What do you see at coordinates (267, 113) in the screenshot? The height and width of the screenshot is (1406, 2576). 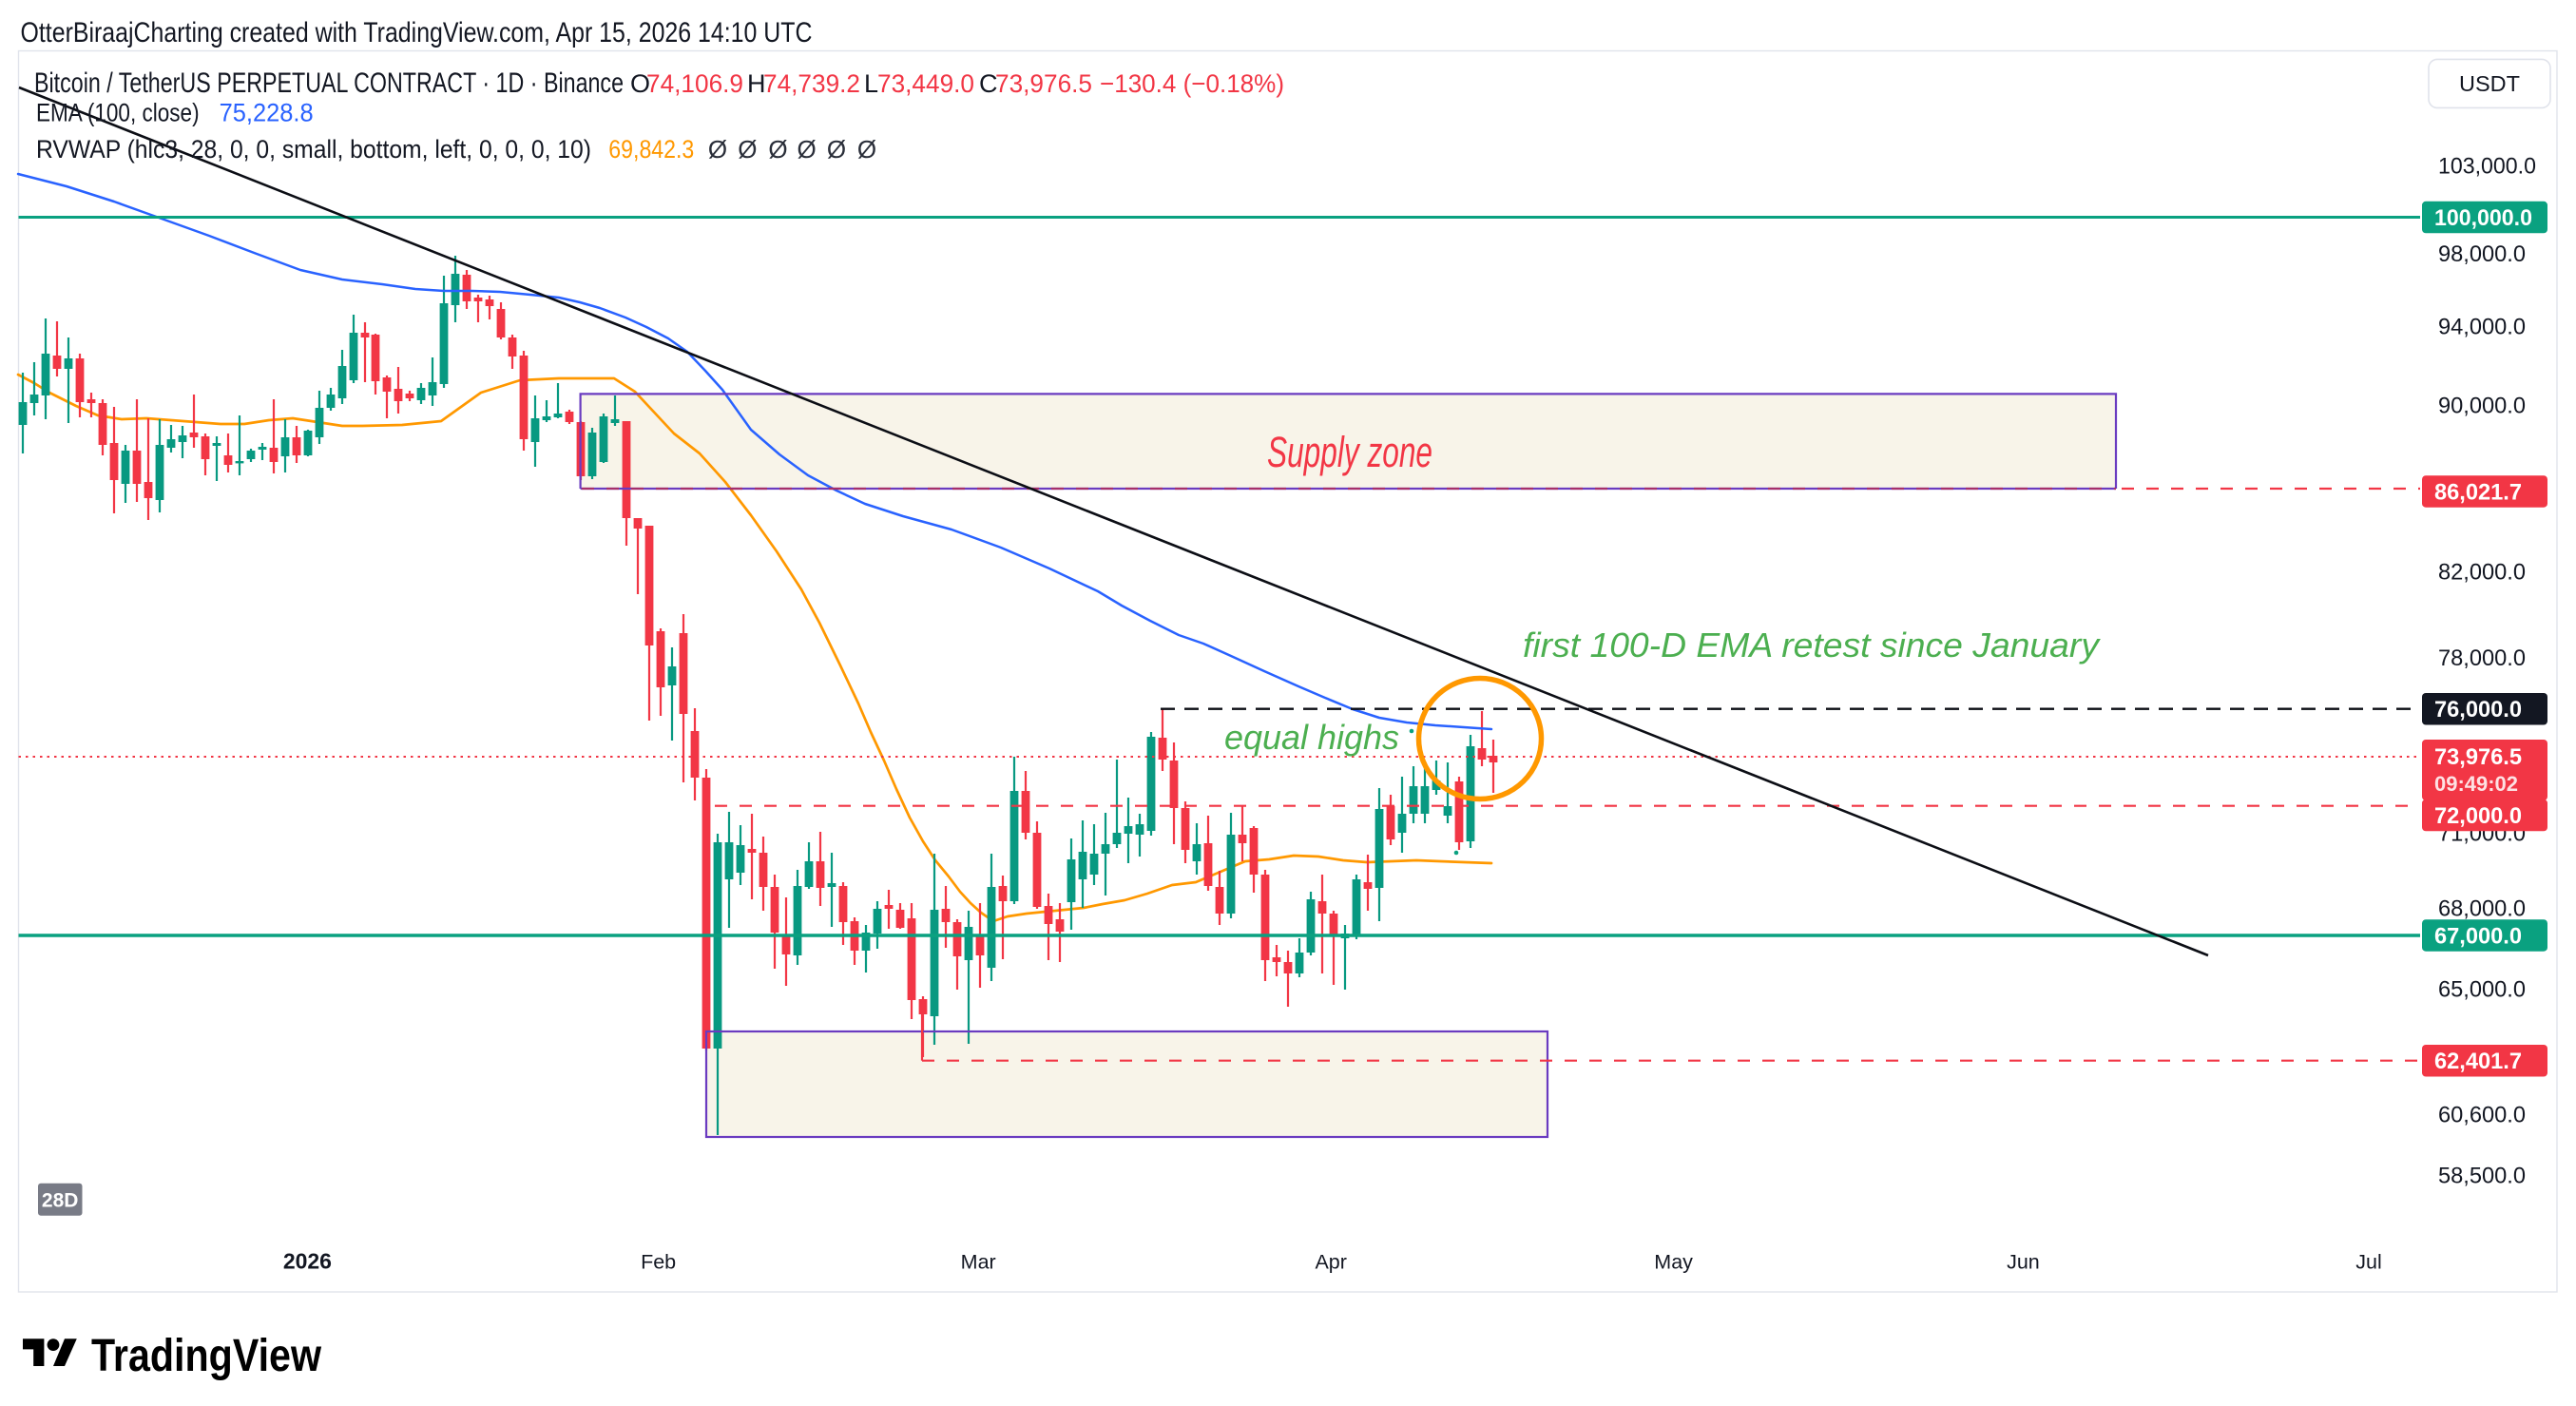 I see `svg-text: 75,228.8` at bounding box center [267, 113].